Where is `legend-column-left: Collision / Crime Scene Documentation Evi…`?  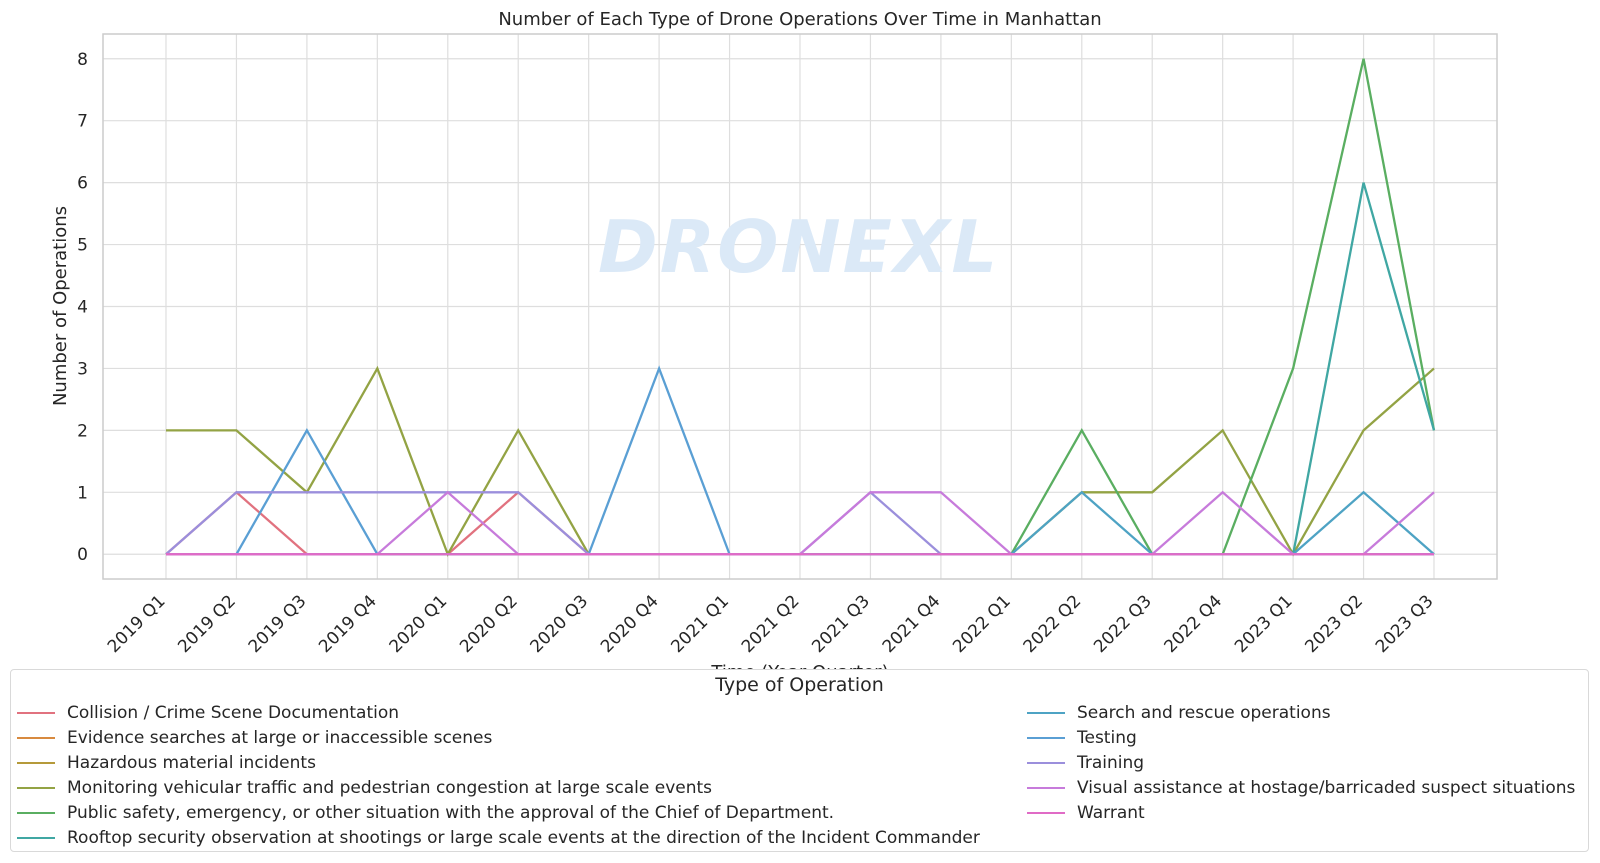
legend-column-left: Collision / Crime Scene Documentation Evi… is located at coordinates (498, 775).